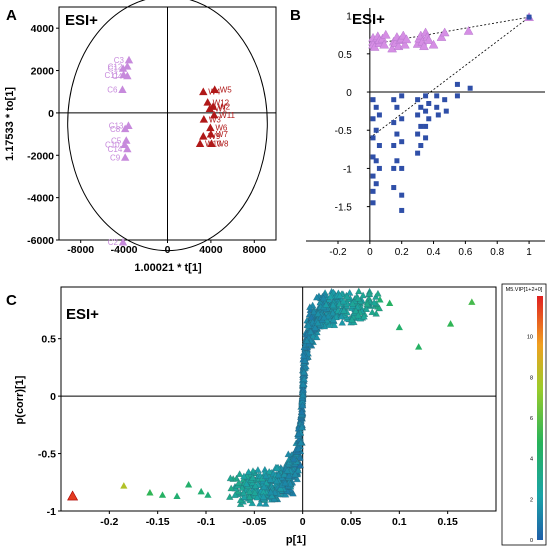 The width and height of the screenshot is (550, 548). I want to click on x-tick-label: -0.15, so click(158, 522).